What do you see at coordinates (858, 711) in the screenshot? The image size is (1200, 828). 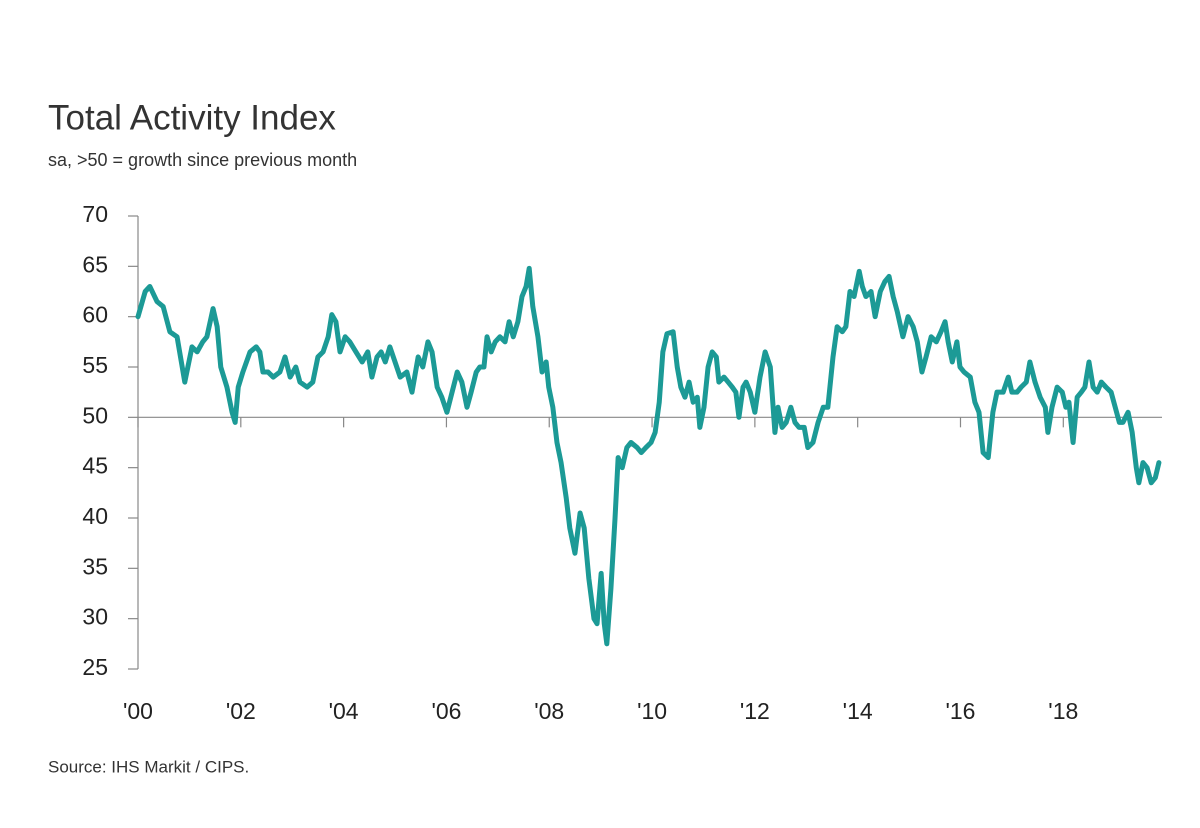 I see `x-tick-label: '14` at bounding box center [858, 711].